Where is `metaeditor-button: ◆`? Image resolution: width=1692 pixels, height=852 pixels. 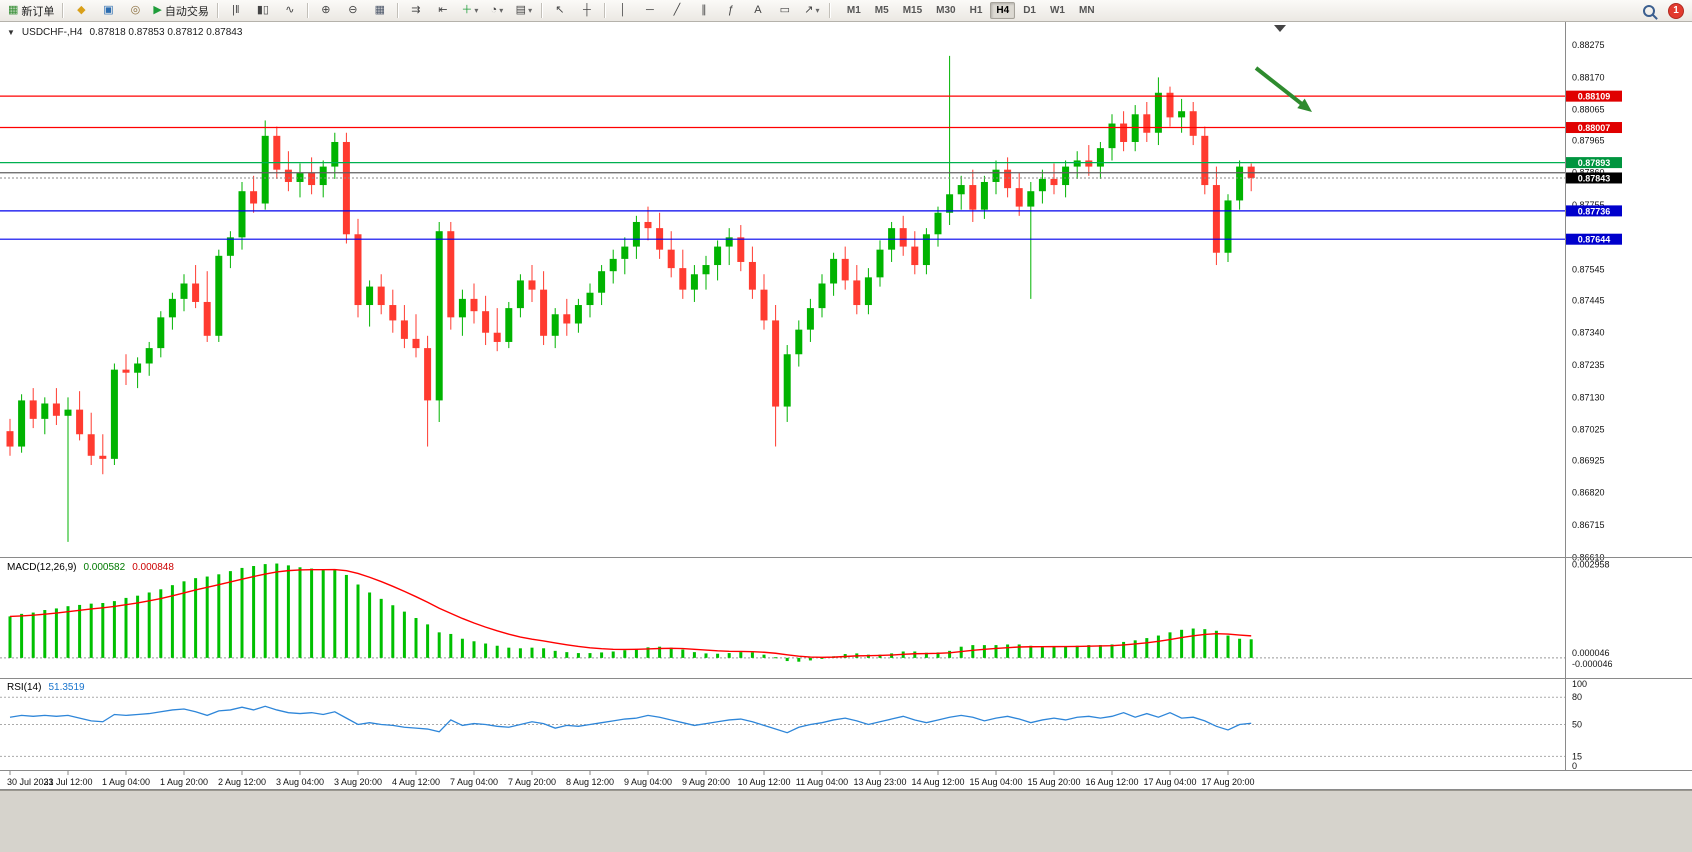 metaeditor-button: ◆ is located at coordinates (81, 11).